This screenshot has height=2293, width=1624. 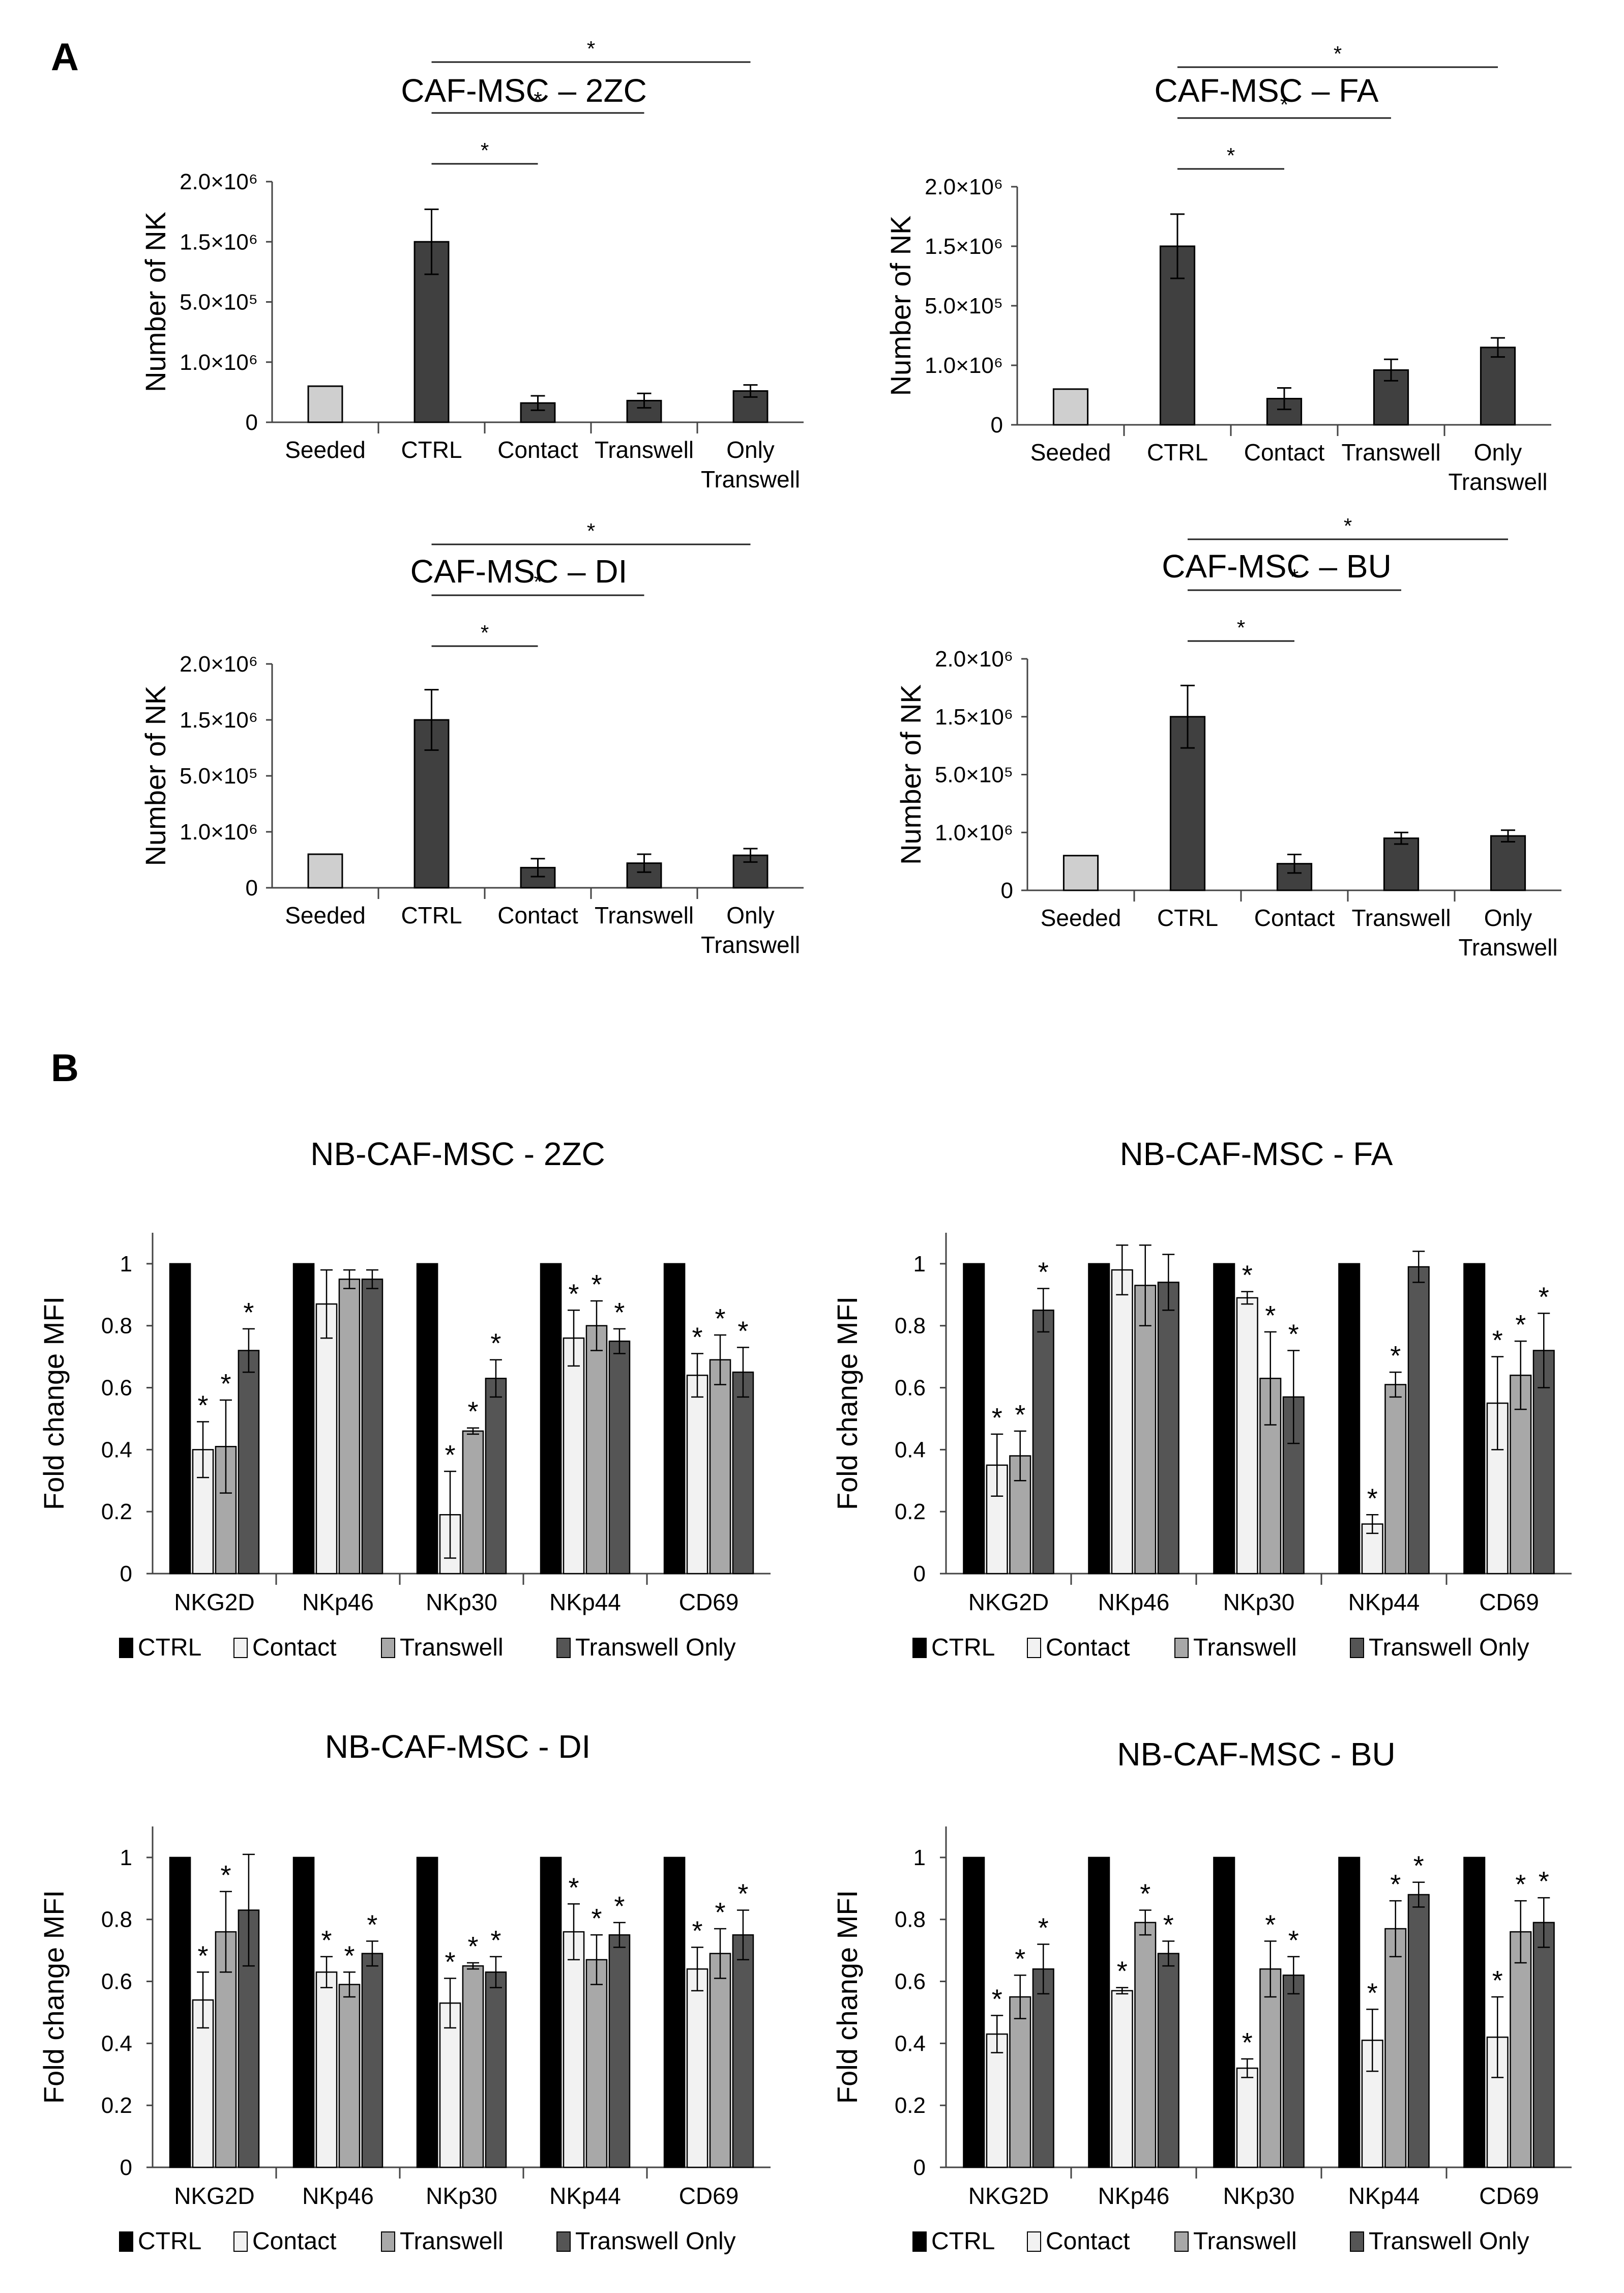 What do you see at coordinates (910, 1326) in the screenshot?
I see `y-tick-label: 0.8` at bounding box center [910, 1326].